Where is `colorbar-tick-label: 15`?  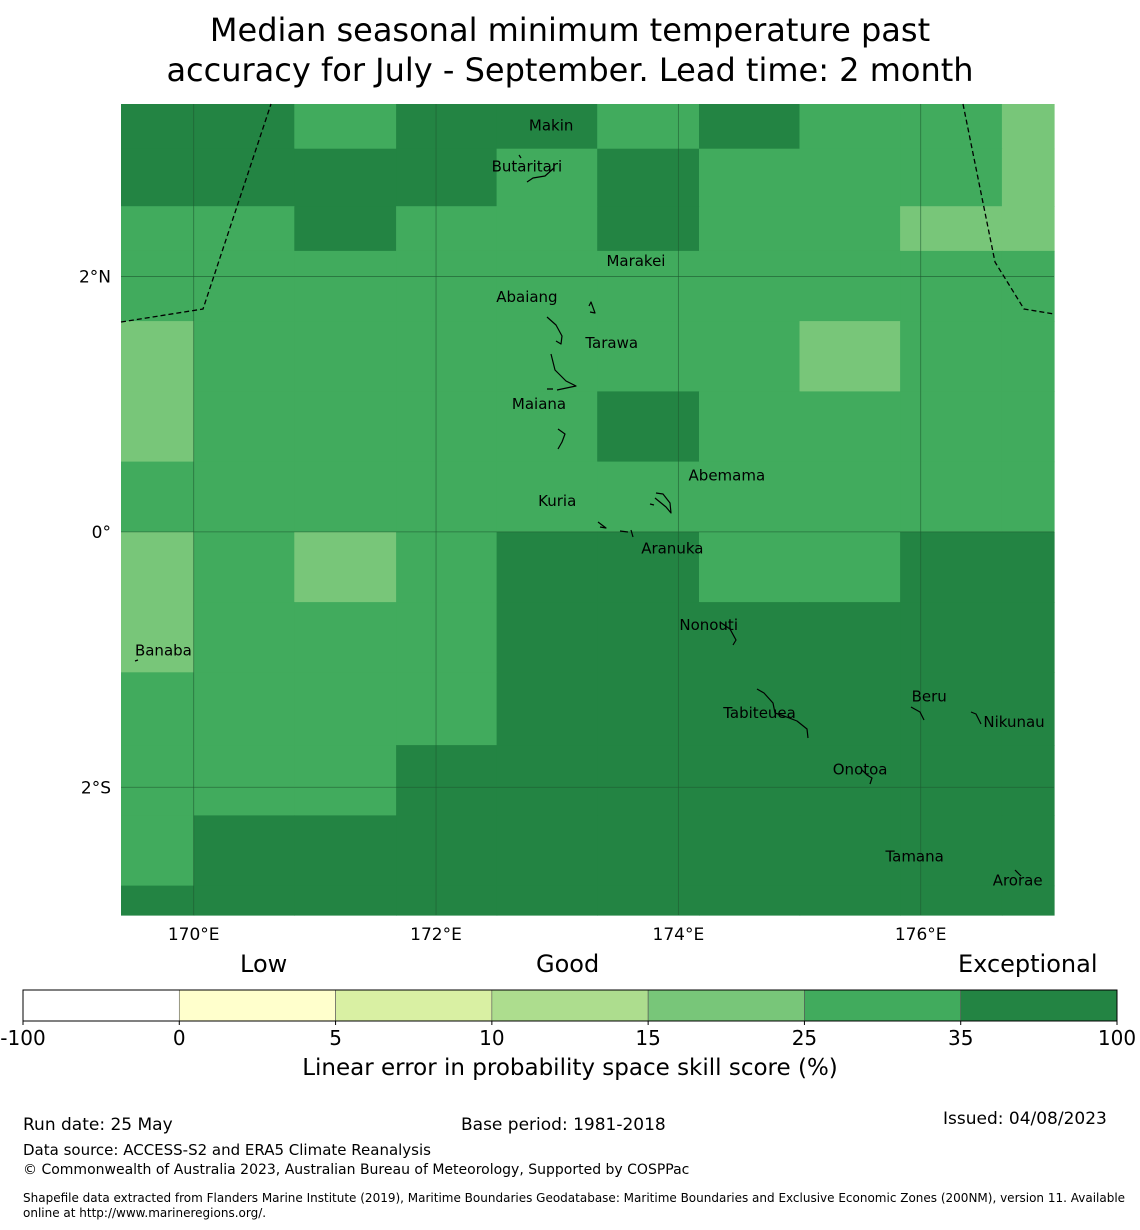 colorbar-tick-label: 15 is located at coordinates (647, 1038).